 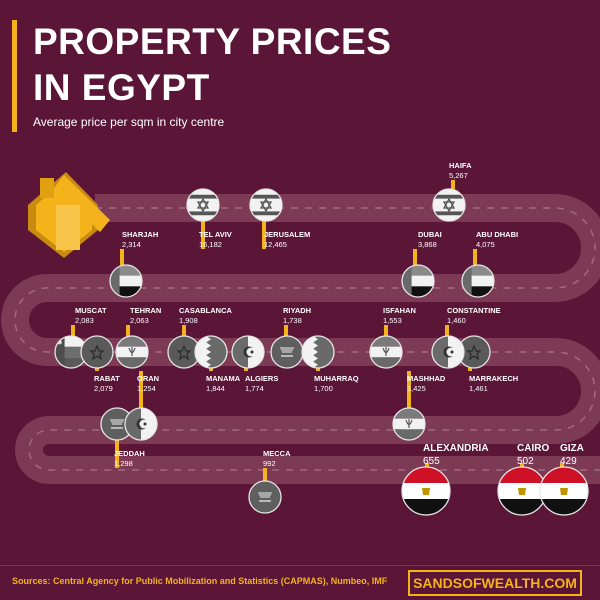 I want to click on subtitle: Average price per sqm in city centre, so click(x=129, y=122).